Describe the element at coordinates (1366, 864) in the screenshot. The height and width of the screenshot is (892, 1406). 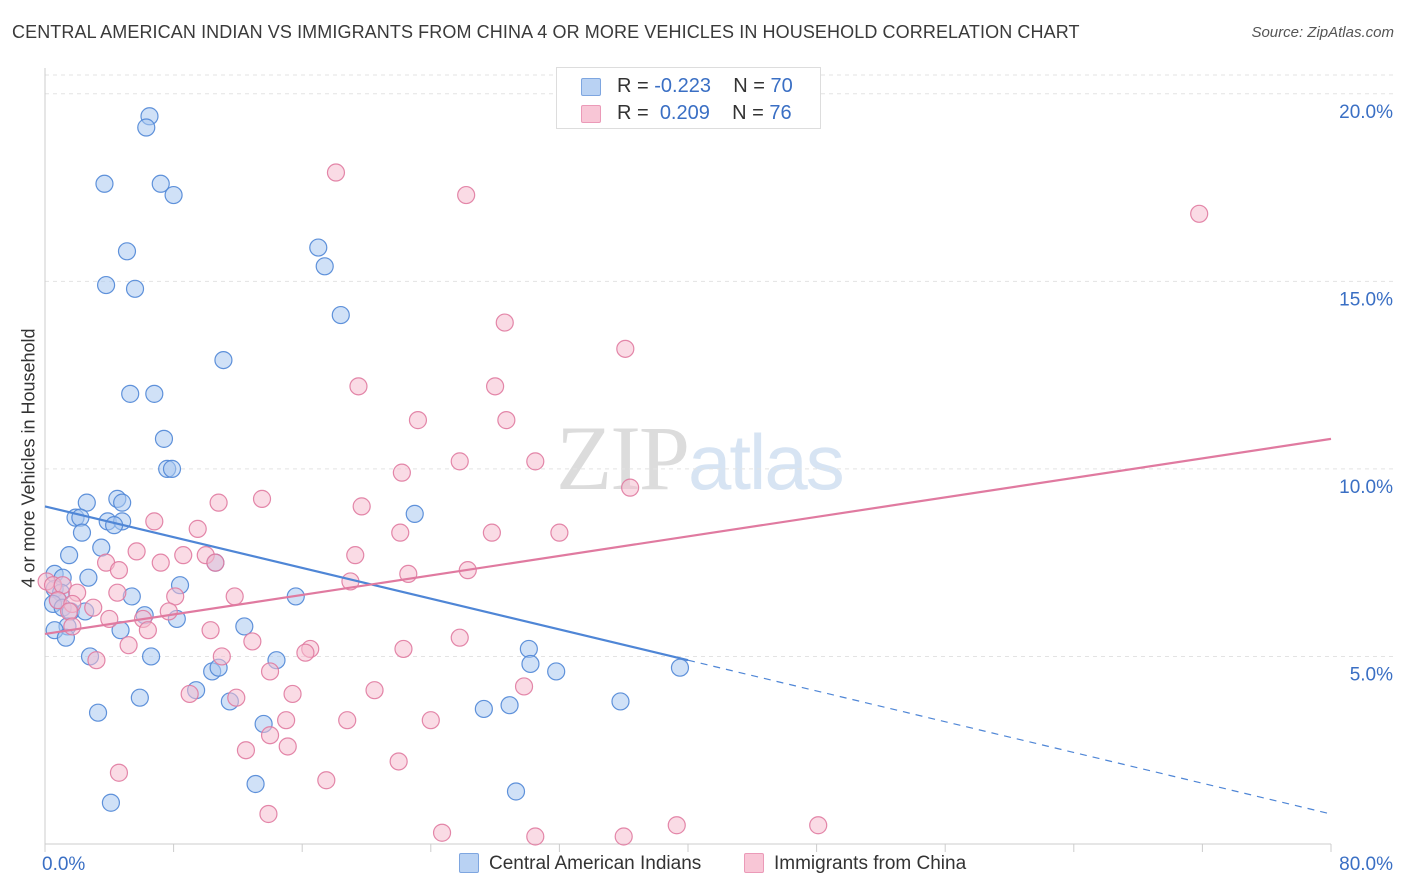
I see `x-tick-label-max: 80.0%` at that location.